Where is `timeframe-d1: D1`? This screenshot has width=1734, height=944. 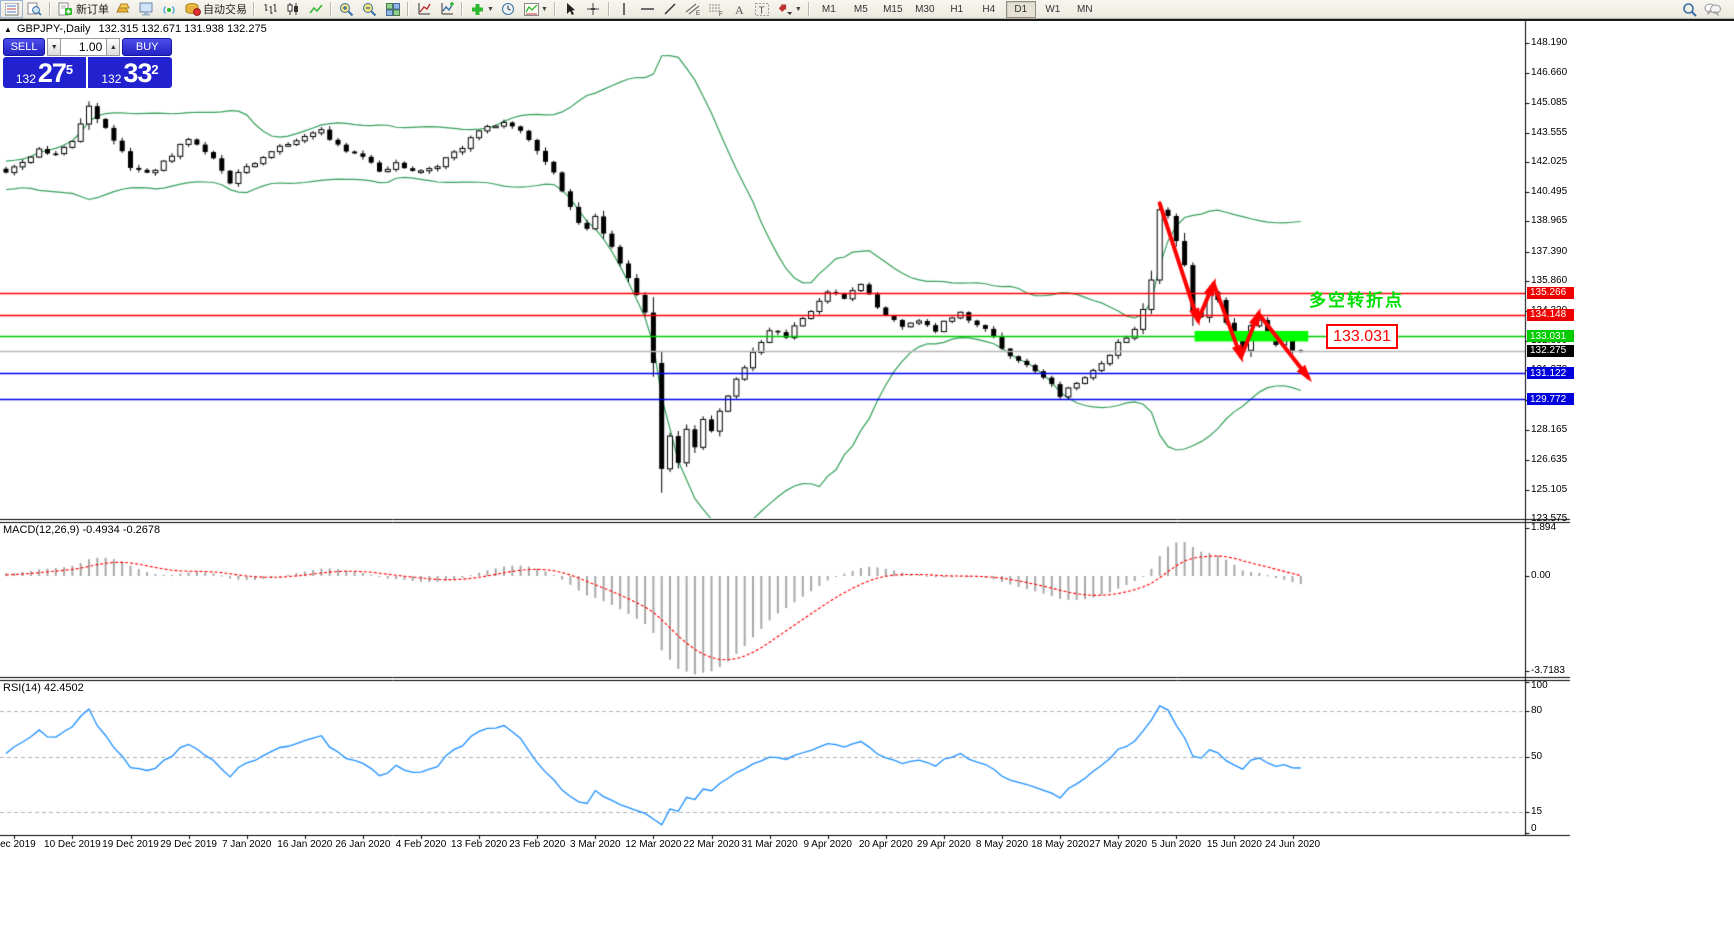 timeframe-d1: D1 is located at coordinates (1020, 9).